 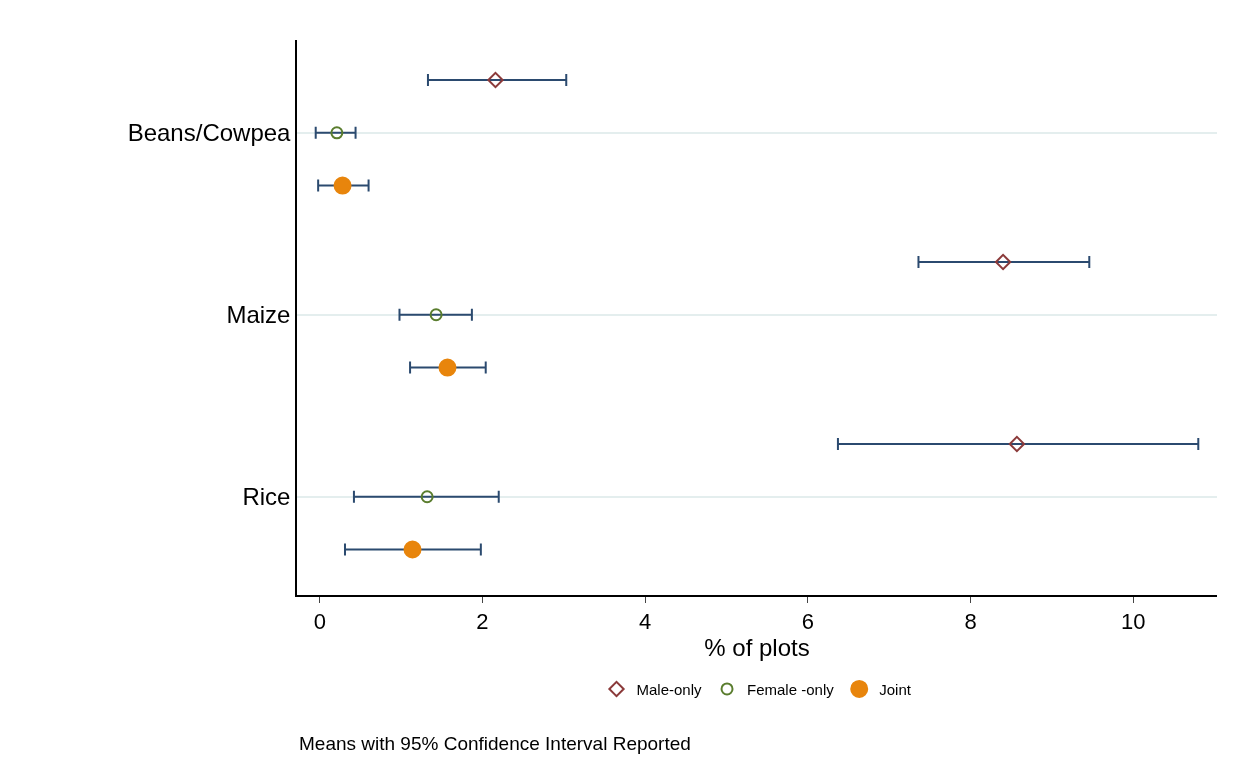 What do you see at coordinates (970, 622) in the screenshot?
I see `x-tick-label: 8` at bounding box center [970, 622].